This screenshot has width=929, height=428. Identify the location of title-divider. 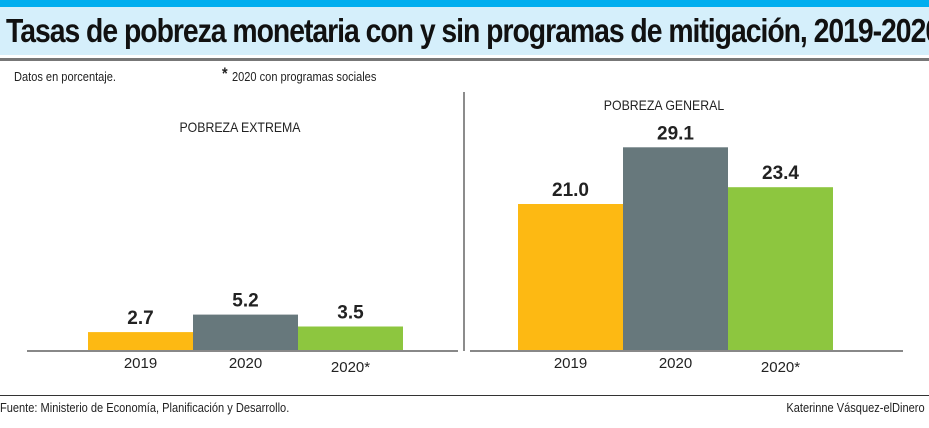
(464, 59).